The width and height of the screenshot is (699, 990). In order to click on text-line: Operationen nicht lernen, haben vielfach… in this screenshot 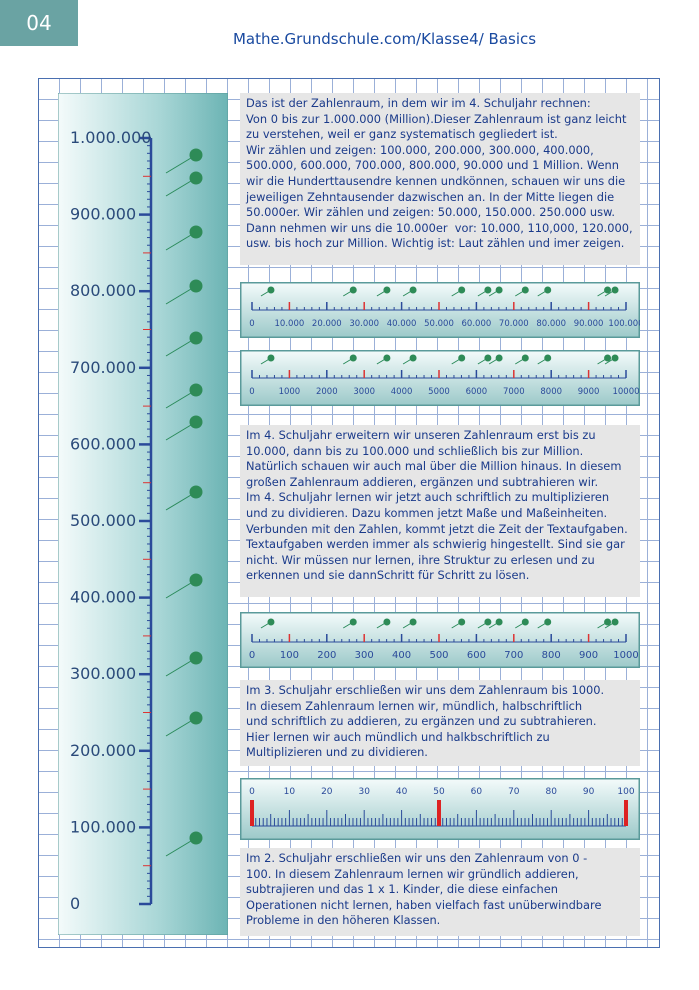, I will do `click(424, 904)`.